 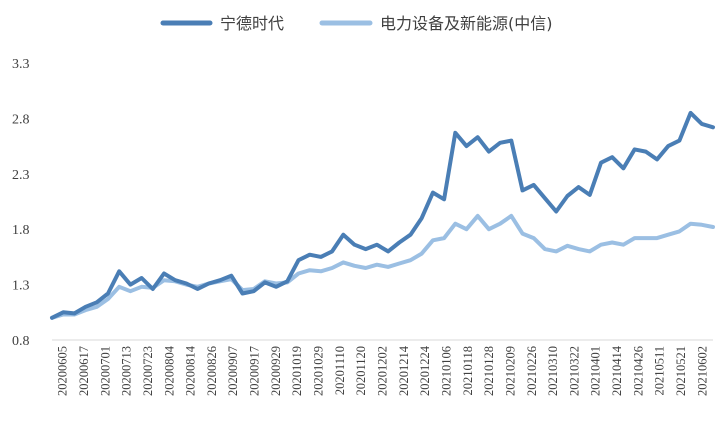 I want to click on x-tick-label: 20201019, so click(x=297, y=371).